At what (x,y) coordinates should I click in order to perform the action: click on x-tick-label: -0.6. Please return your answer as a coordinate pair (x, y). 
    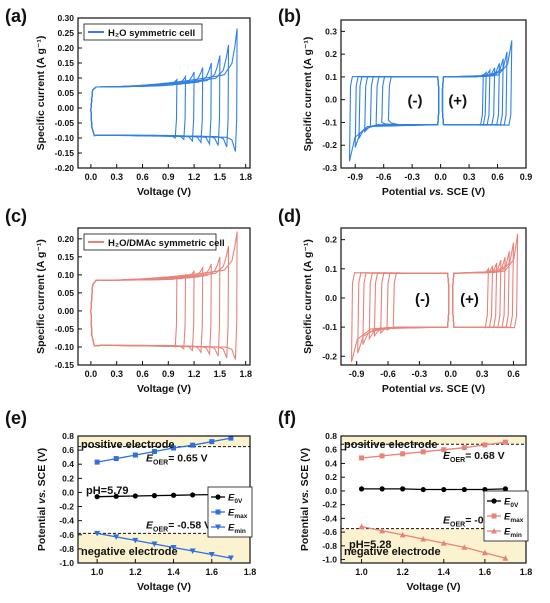
    Looking at the image, I should click on (388, 374).